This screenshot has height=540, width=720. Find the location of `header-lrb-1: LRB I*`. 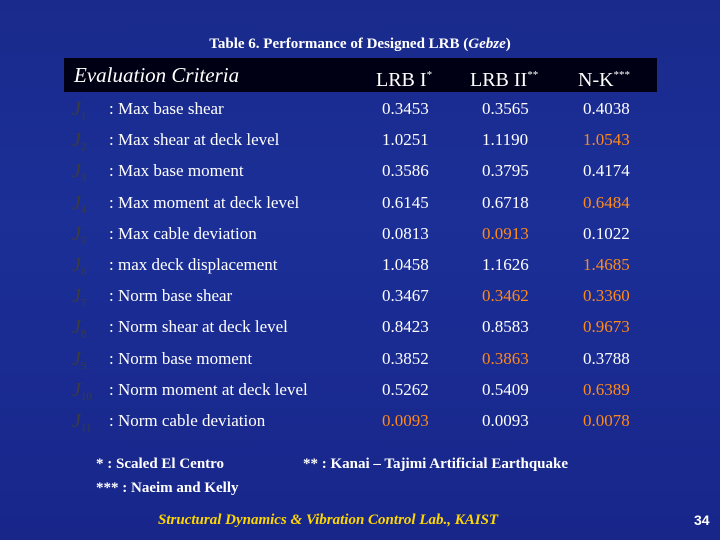

header-lrb-1: LRB I* is located at coordinates (404, 77).